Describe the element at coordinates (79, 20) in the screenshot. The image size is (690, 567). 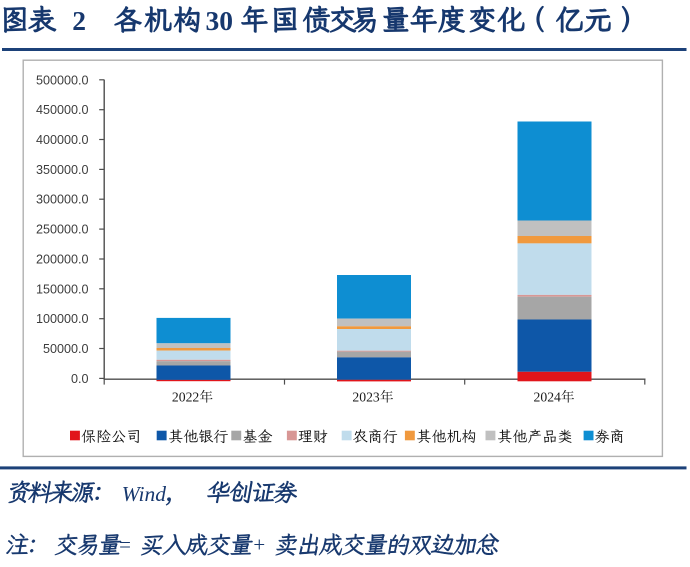
I see `svg-text: 2` at that location.